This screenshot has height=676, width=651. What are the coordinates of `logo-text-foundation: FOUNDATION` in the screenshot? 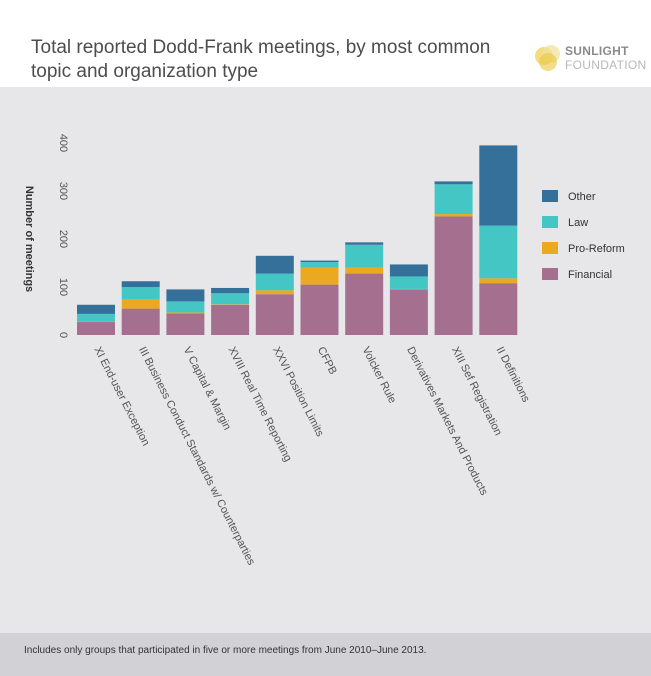 It's located at (606, 65).